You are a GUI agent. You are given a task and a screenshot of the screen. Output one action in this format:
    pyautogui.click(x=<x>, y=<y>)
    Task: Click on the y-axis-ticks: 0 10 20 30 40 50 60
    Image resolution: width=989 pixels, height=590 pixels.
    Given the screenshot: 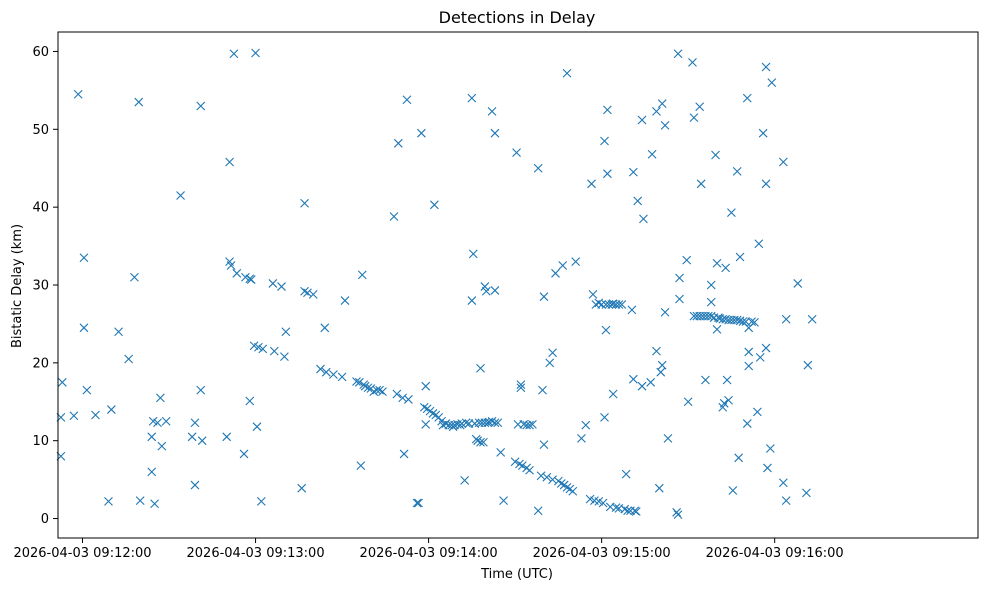 What is the action you would take?
    pyautogui.click(x=45, y=286)
    